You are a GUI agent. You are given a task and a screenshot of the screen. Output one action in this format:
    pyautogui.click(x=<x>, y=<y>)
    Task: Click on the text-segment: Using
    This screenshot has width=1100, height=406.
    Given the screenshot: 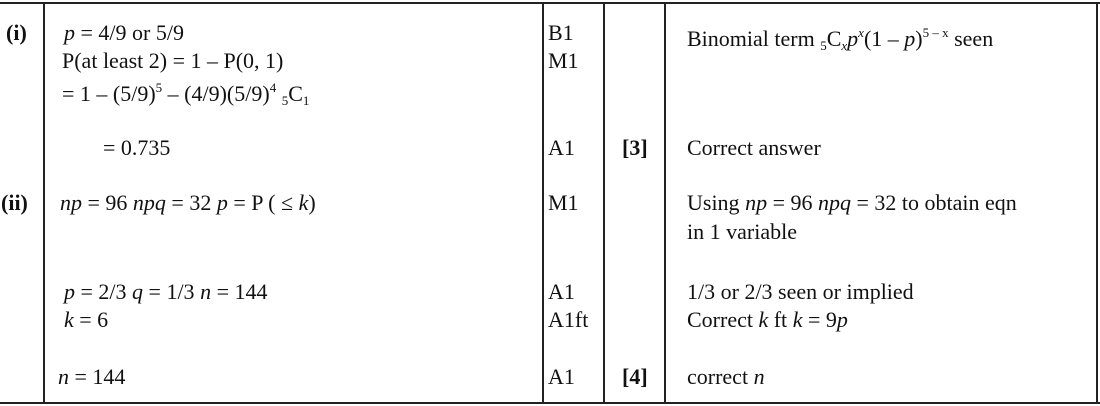 What is the action you would take?
    pyautogui.click(x=716, y=202)
    